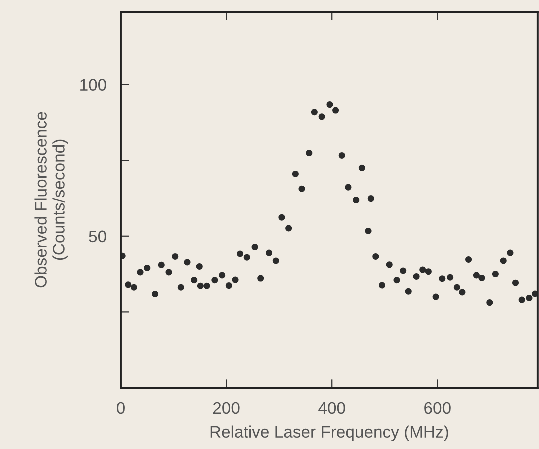 This screenshot has width=539, height=449. What do you see at coordinates (121, 408) in the screenshot?
I see `x-tick-label: 0` at bounding box center [121, 408].